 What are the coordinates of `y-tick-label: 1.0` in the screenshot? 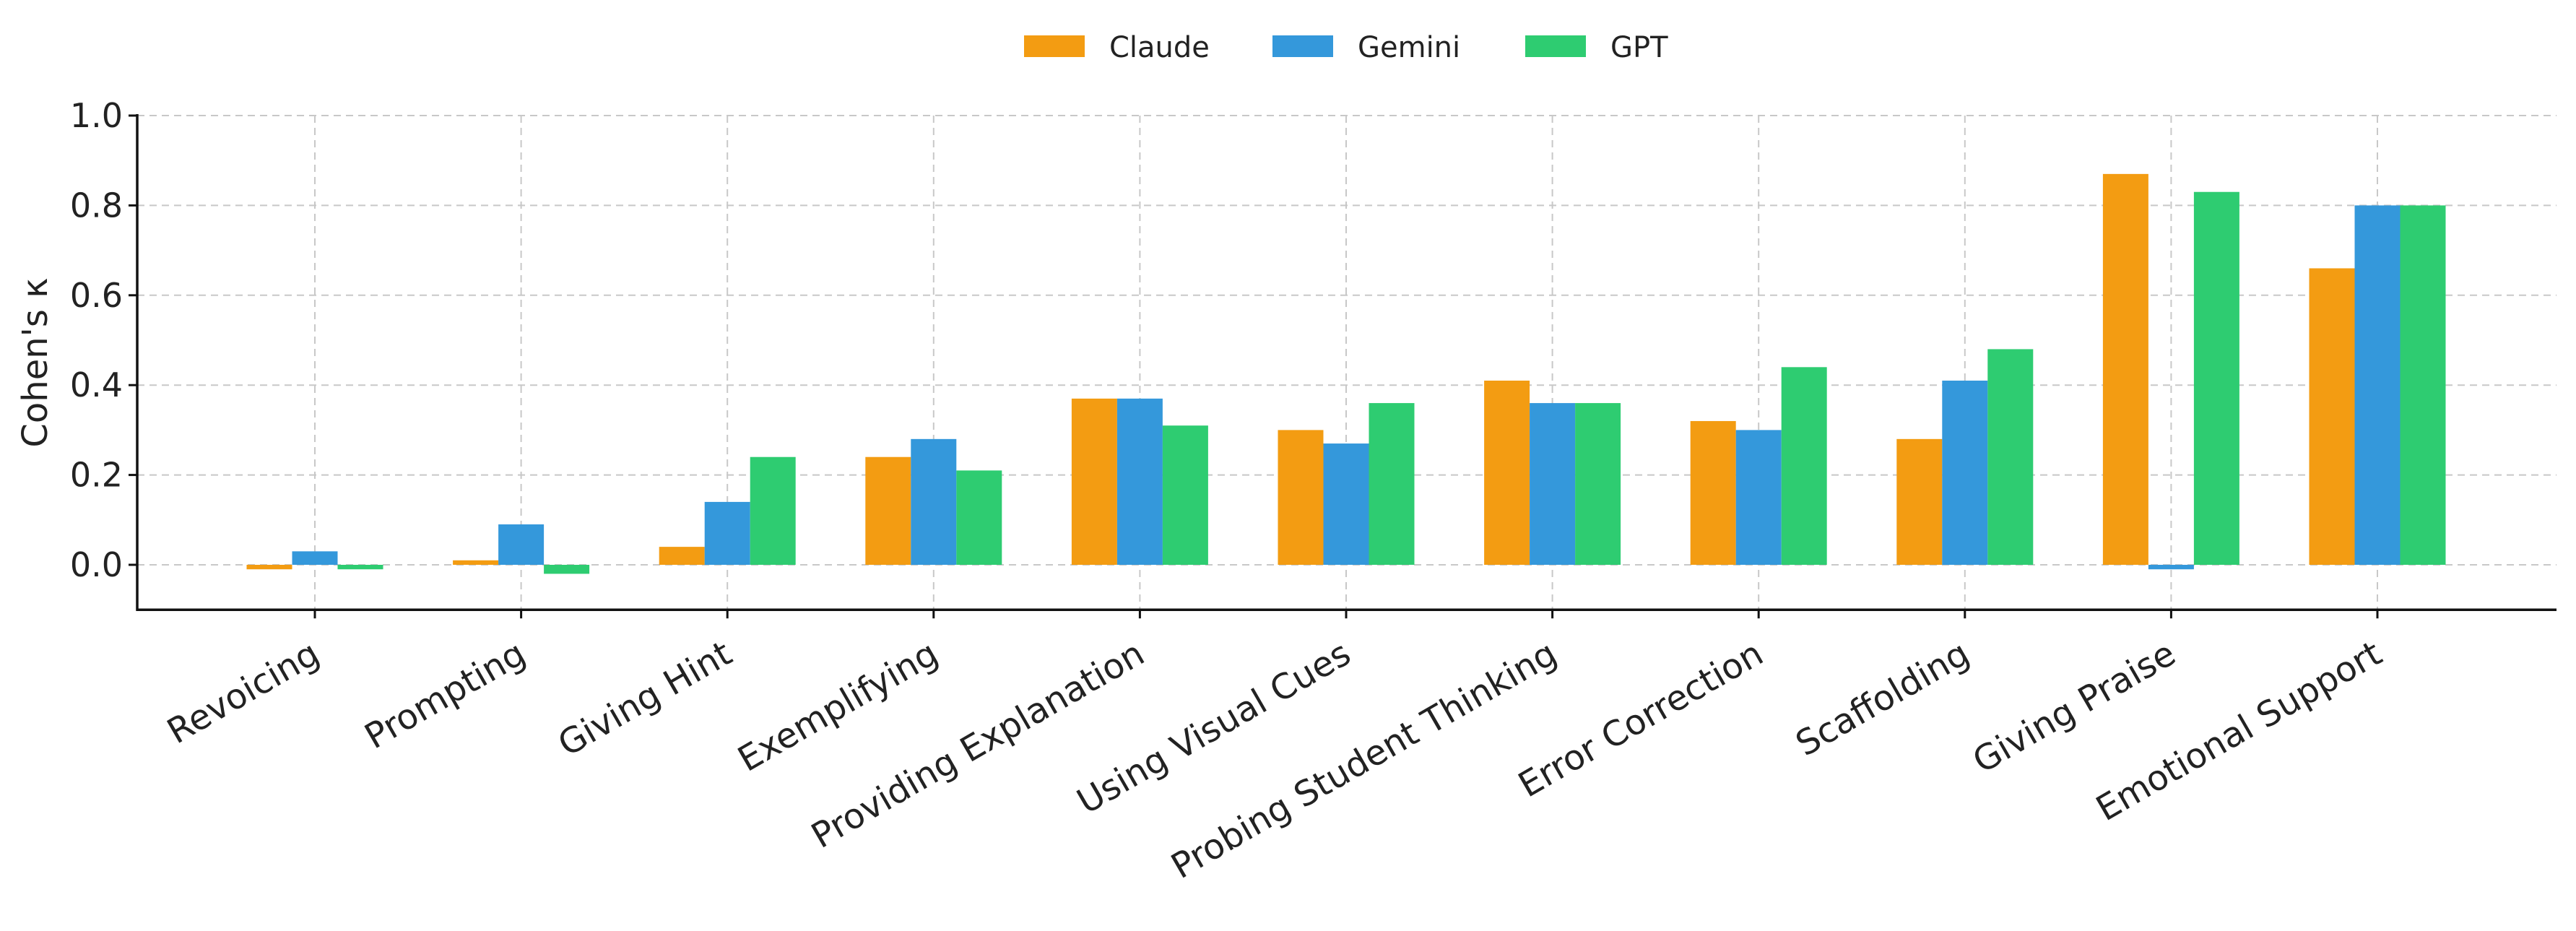 It's located at (96, 116).